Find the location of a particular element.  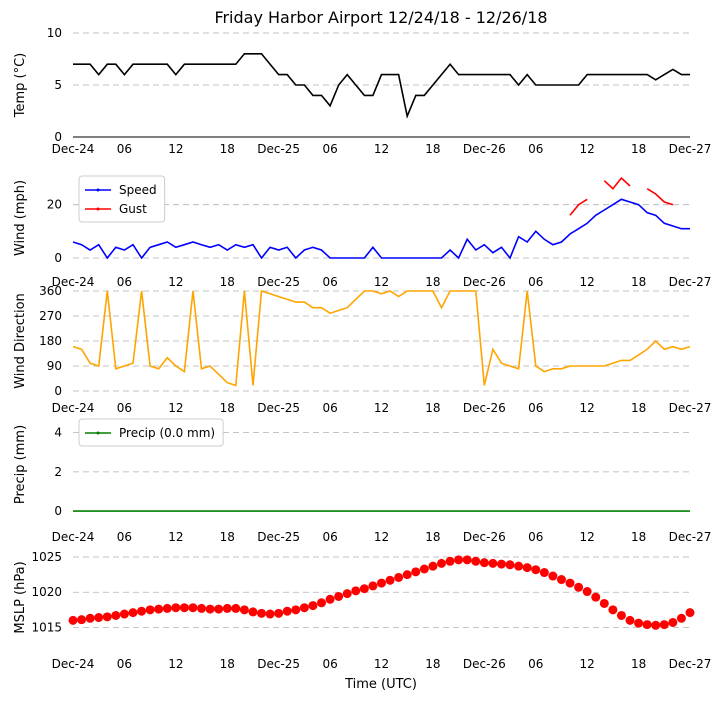

y-tick-label: 10 is located at coordinates (54, 33).